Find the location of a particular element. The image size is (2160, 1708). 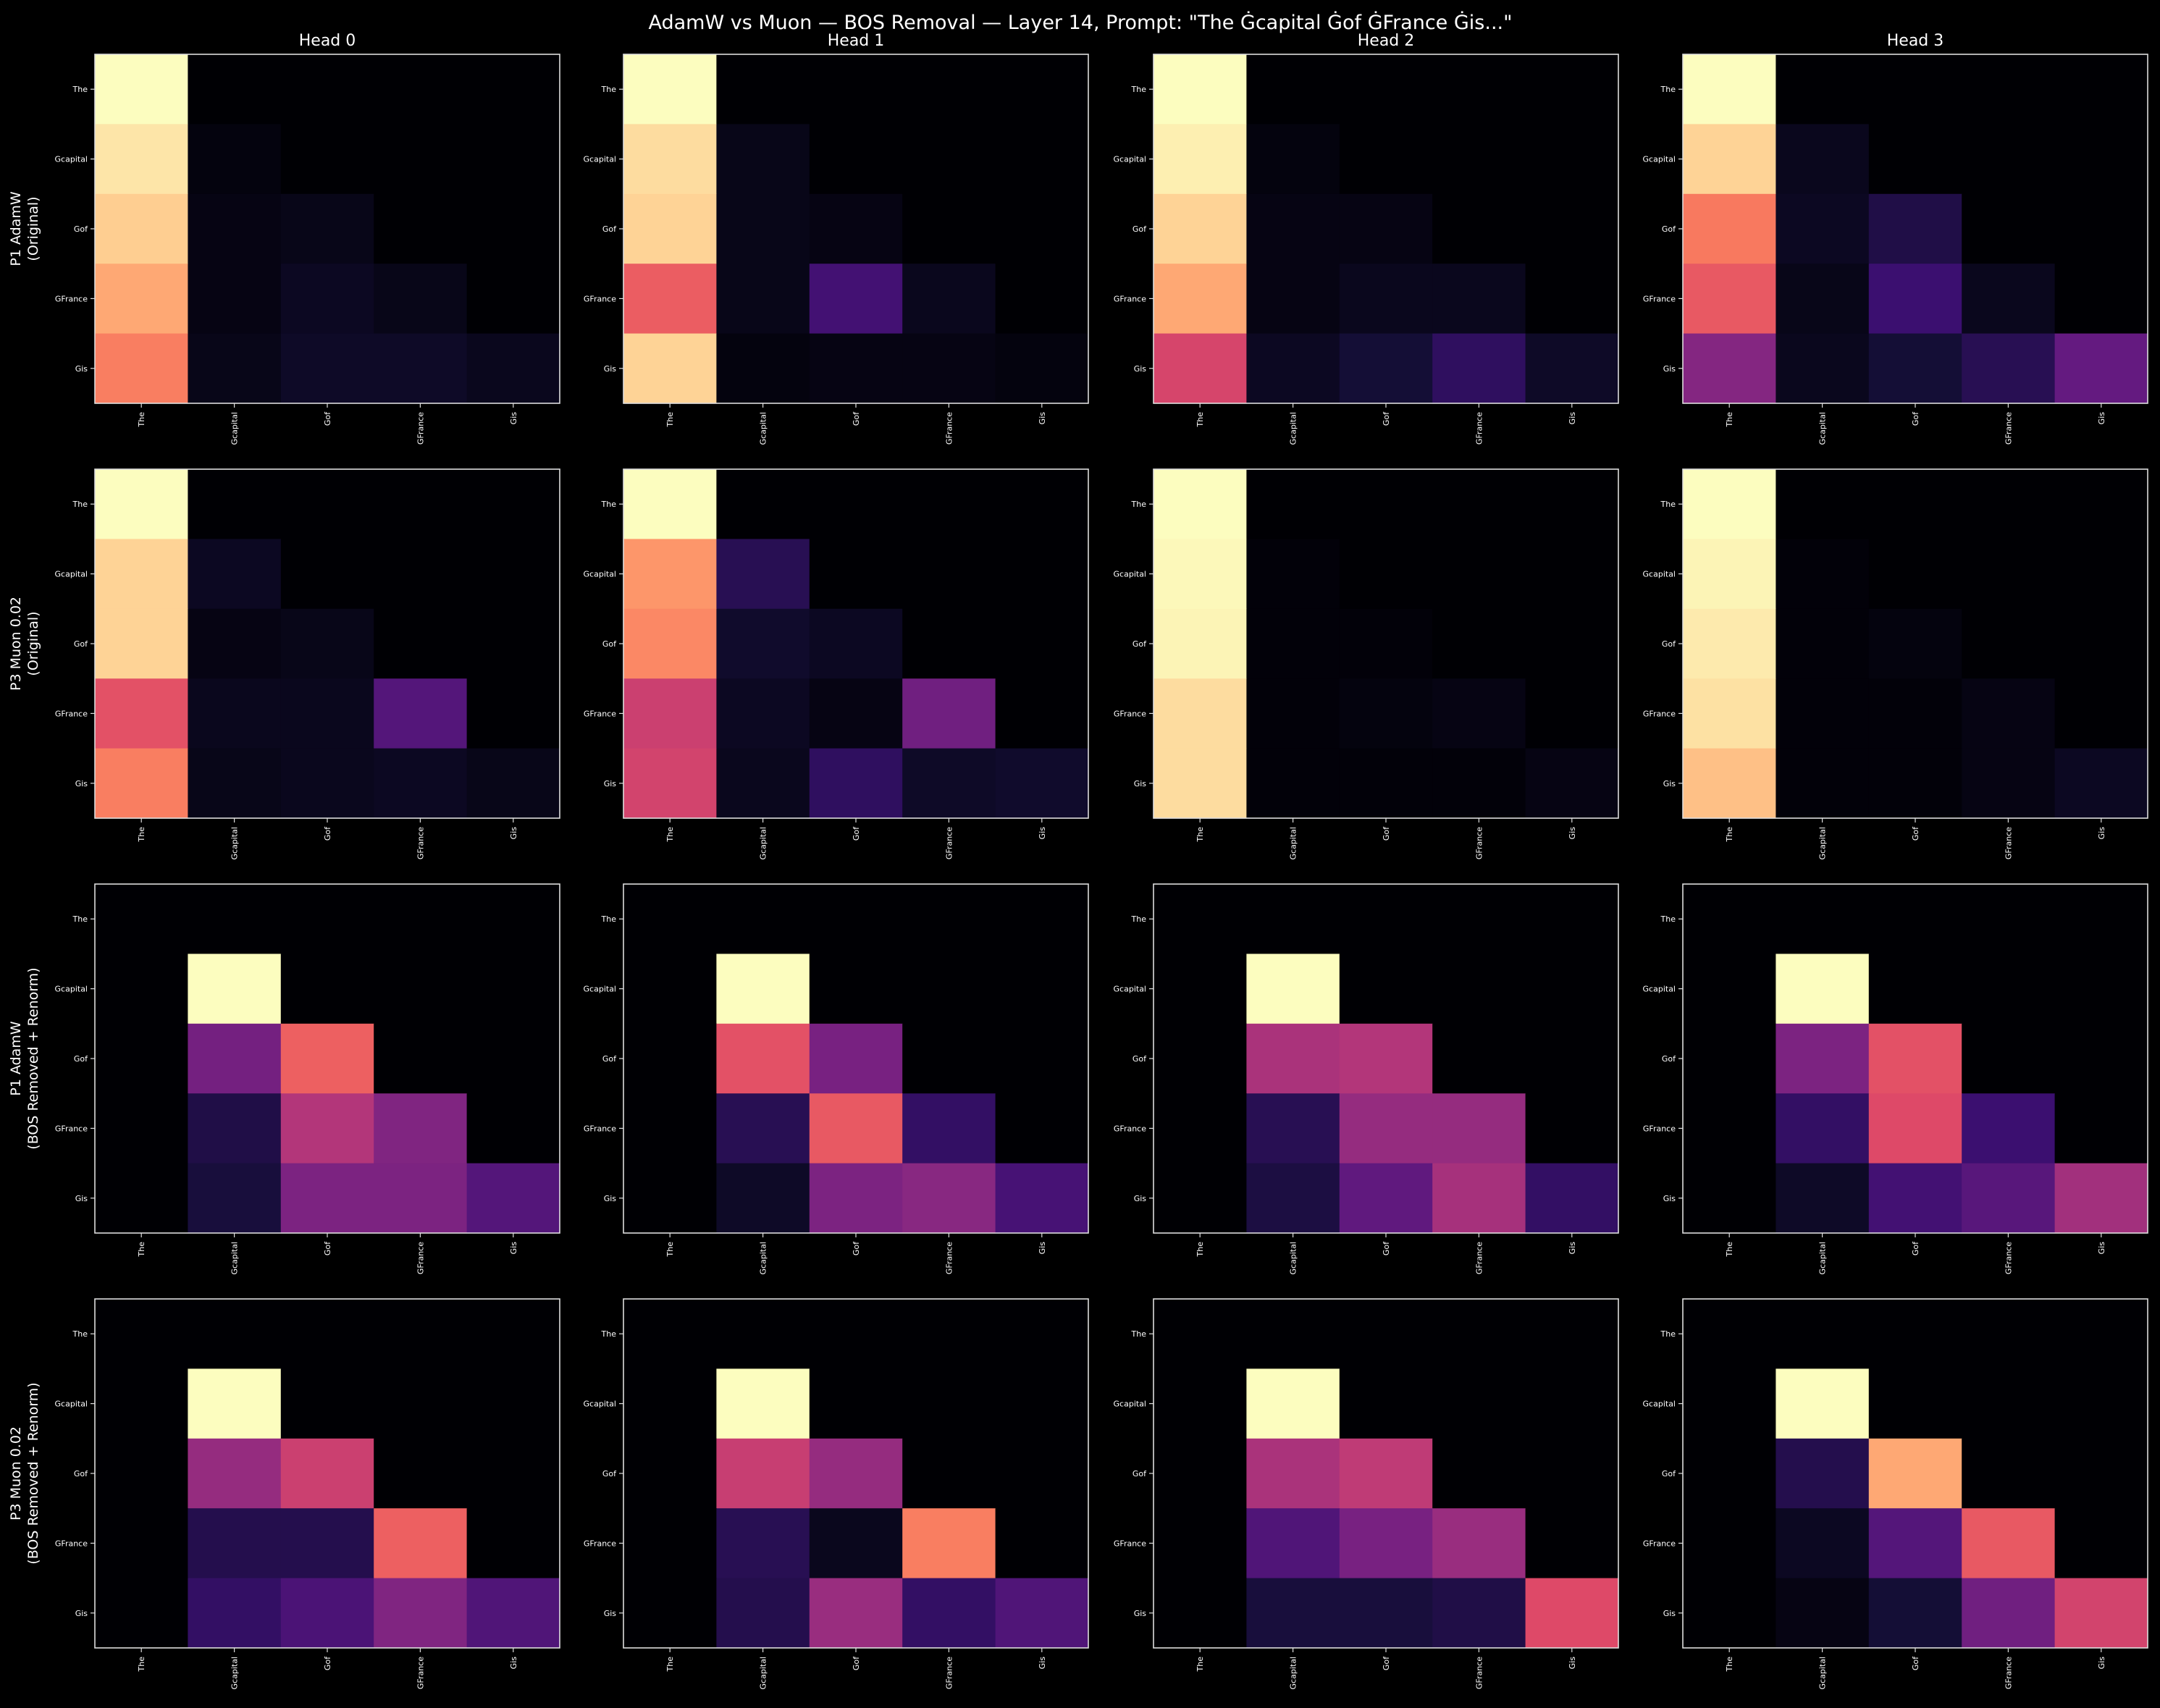

row-label-line-1: (Original) is located at coordinates (33, 643).